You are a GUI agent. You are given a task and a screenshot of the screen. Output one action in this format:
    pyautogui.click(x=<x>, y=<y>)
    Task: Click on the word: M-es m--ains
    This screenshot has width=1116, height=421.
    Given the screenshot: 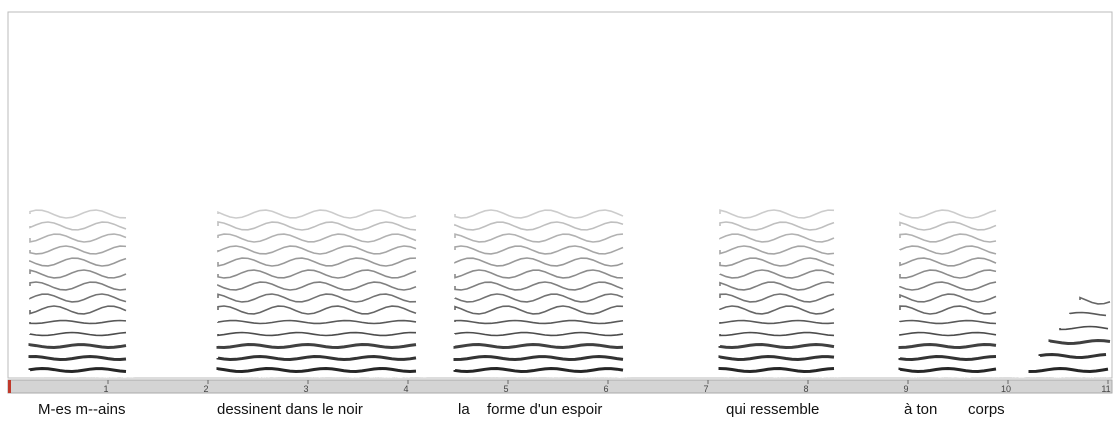 What is the action you would take?
    pyautogui.click(x=82, y=409)
    